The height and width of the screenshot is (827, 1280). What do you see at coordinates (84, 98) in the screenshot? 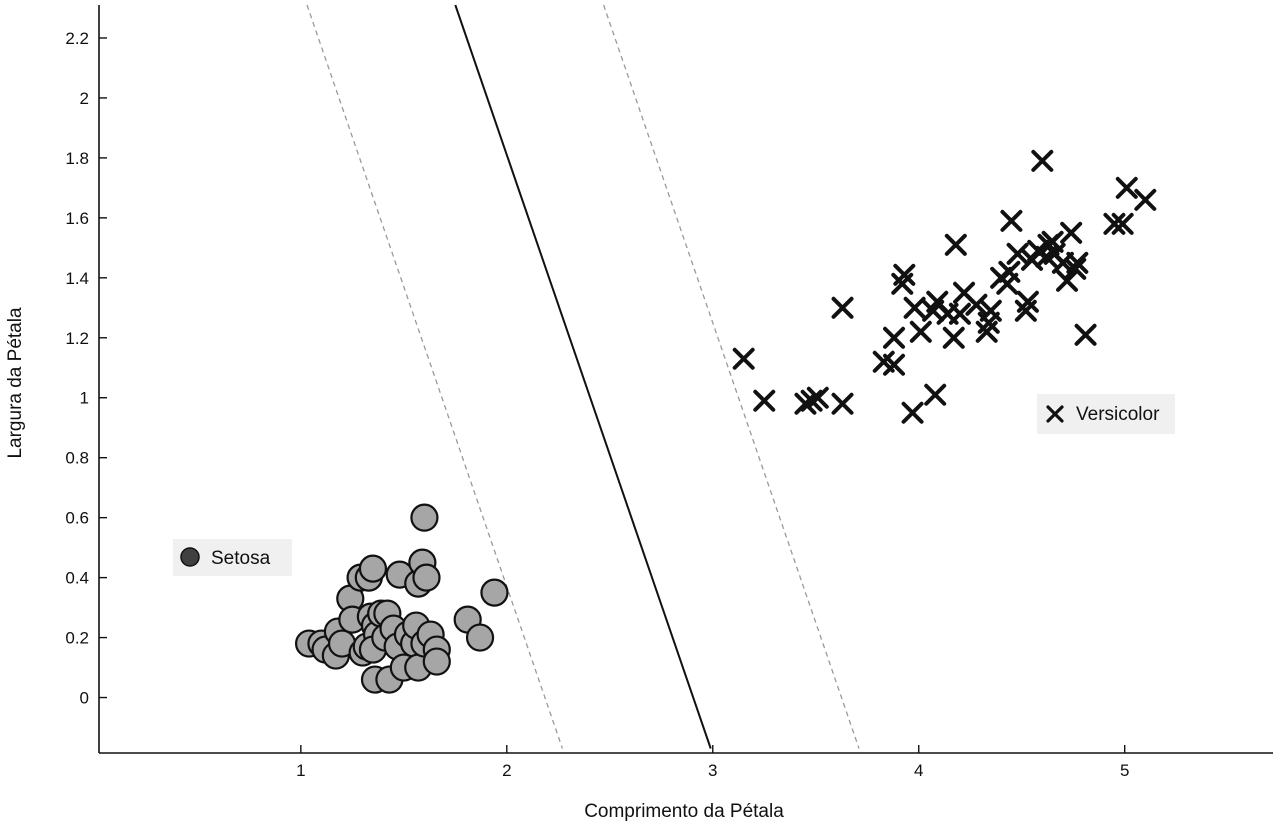
I see `y-tick-label: 2` at bounding box center [84, 98].